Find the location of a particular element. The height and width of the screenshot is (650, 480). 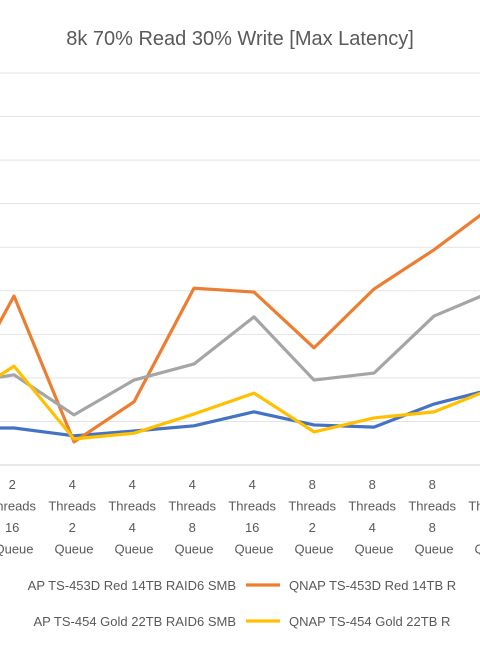

legend-label: QNAP TS-453D Red 14TB R is located at coordinates (372, 585).